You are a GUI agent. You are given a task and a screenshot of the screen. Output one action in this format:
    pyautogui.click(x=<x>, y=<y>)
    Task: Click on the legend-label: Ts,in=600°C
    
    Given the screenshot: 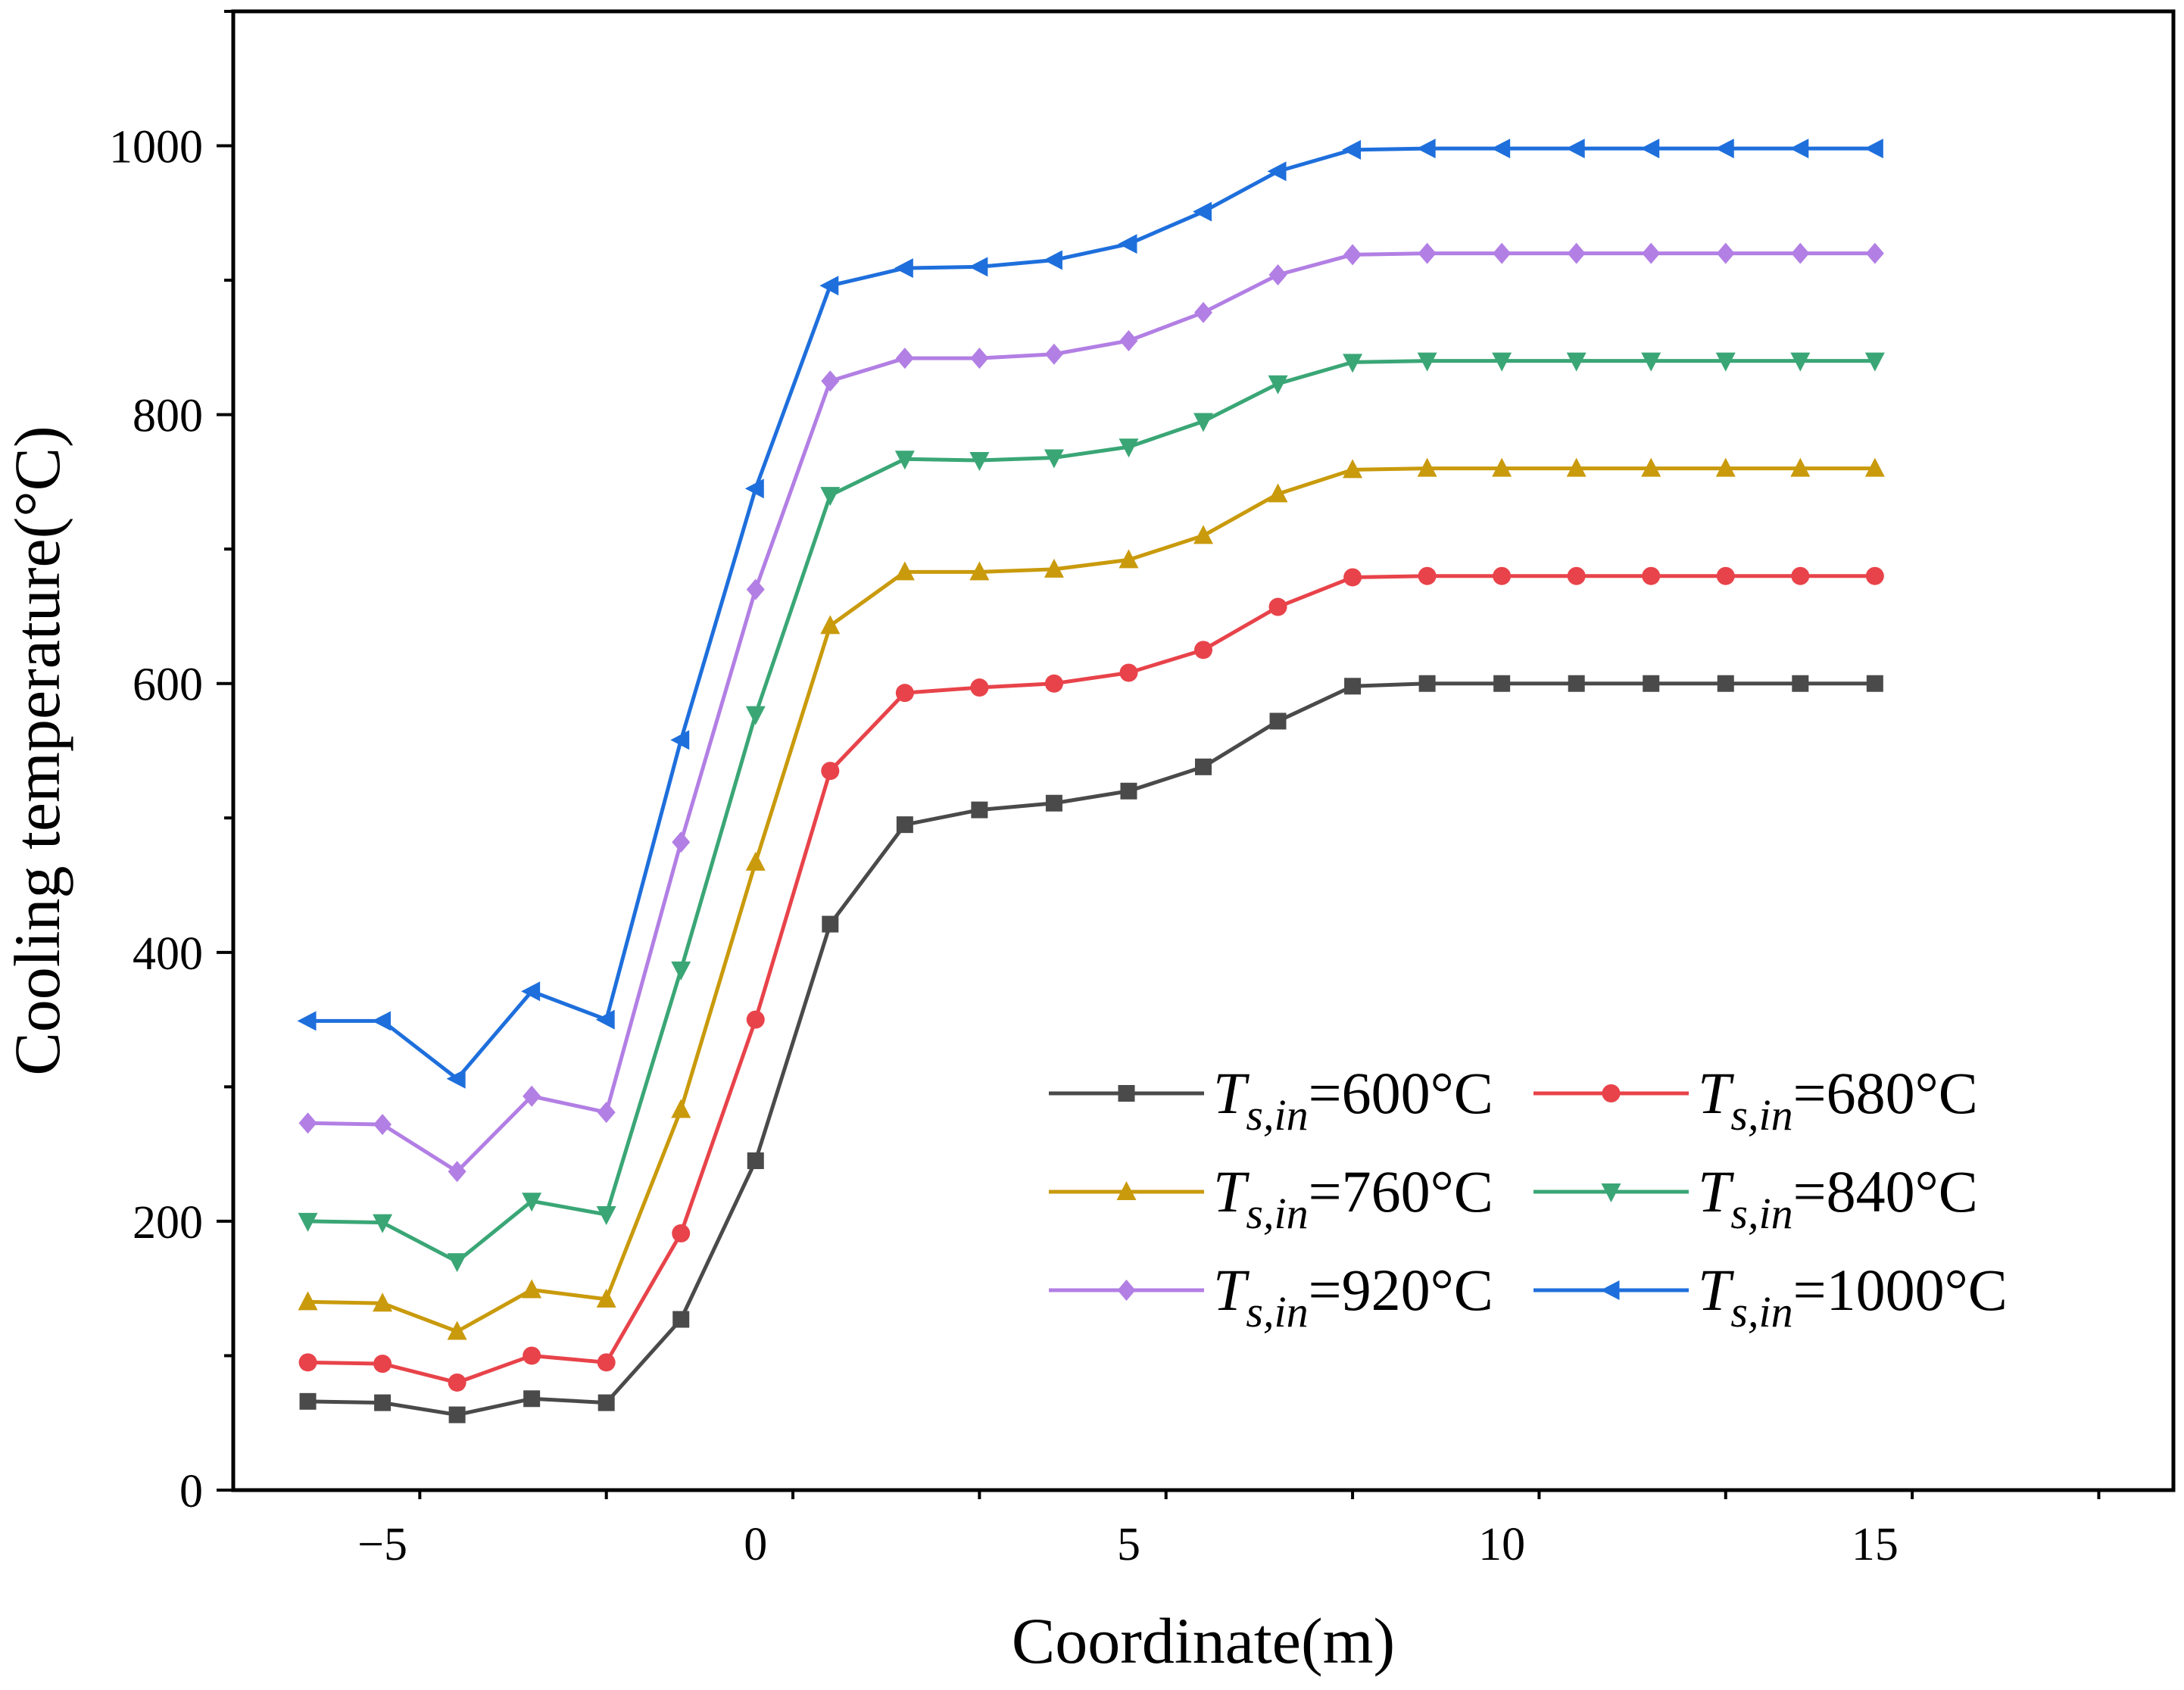 What is the action you would take?
    pyautogui.click(x=1353, y=1100)
    